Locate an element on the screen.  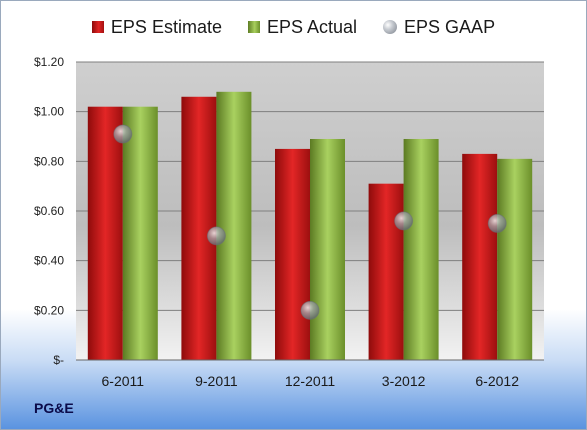
y-tick-label: $1.20 is located at coordinates (49, 62).